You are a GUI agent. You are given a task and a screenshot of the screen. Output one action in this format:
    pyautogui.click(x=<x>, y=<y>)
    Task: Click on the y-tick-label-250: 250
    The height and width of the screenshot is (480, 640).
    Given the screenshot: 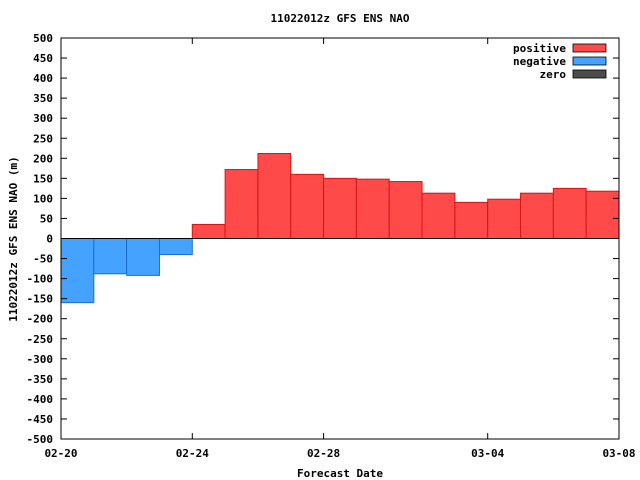 What is the action you would take?
    pyautogui.click(x=43, y=138)
    